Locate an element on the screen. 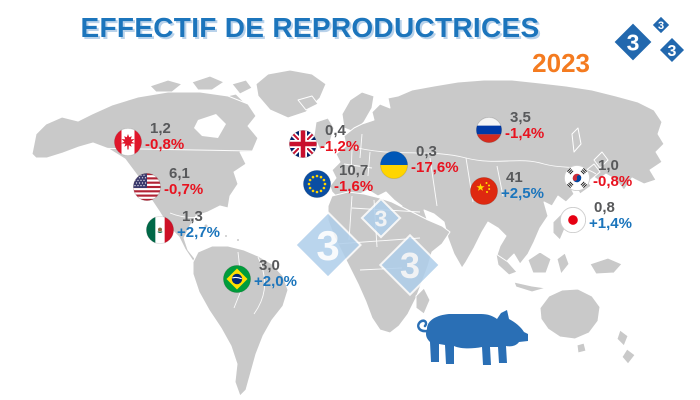 The image size is (700, 400). mexico-flag-icon is located at coordinates (160, 230).